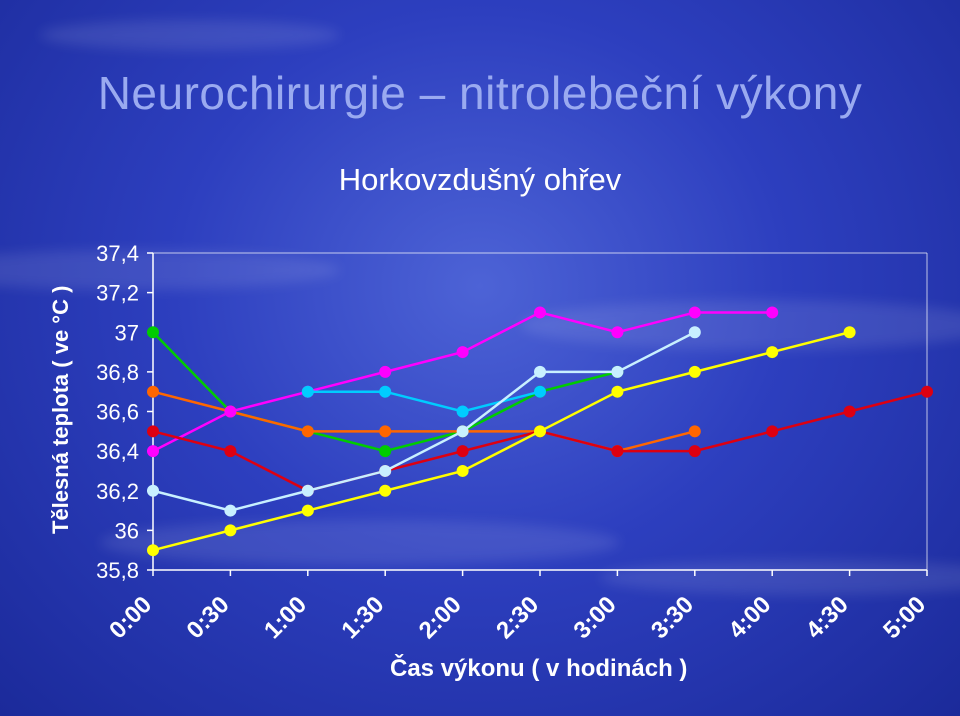  What do you see at coordinates (480, 93) in the screenshot?
I see `page-title: Neurochirurgie – nitrolebeční výkony` at bounding box center [480, 93].